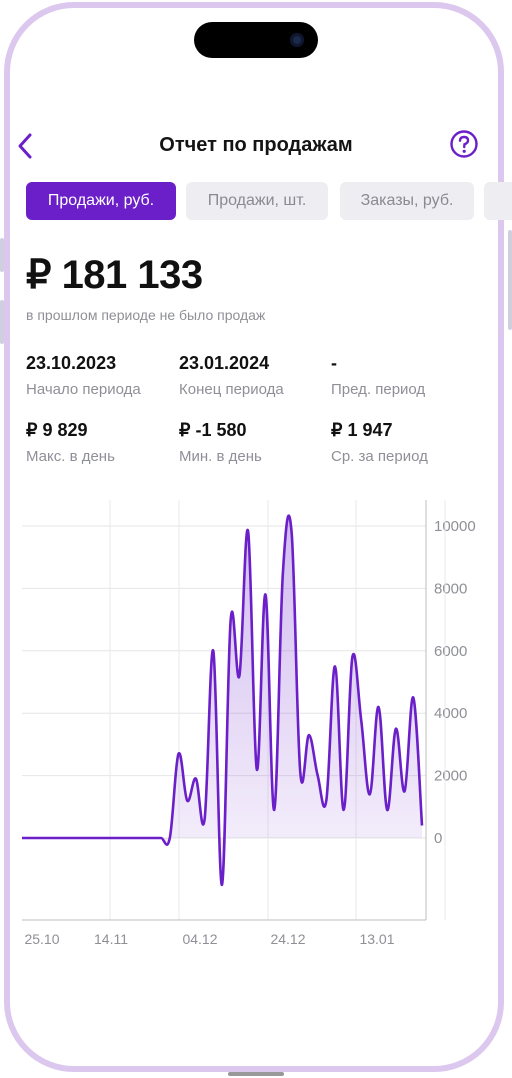 This screenshot has width=512, height=1078. What do you see at coordinates (498, 201) in the screenshot?
I see `tab-more` at bounding box center [498, 201].